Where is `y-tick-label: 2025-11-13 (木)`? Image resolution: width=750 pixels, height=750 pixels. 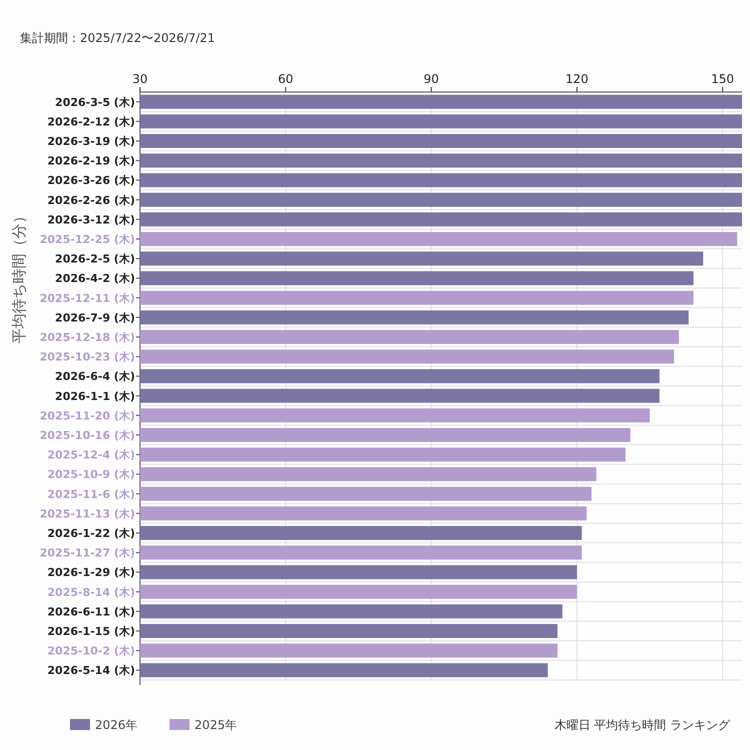
y-tick-label: 2025-11-13 (木) is located at coordinates (87, 513).